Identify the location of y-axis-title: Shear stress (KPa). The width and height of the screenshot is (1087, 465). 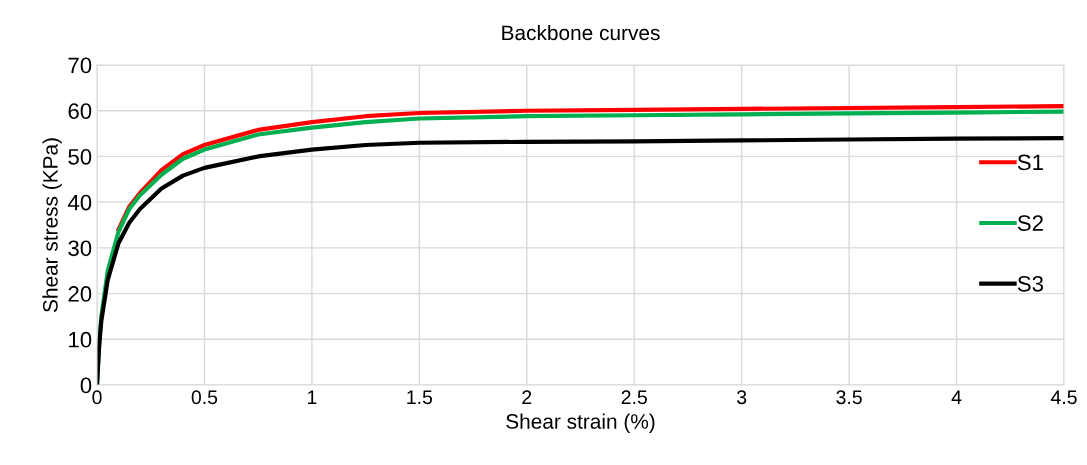
(52, 225).